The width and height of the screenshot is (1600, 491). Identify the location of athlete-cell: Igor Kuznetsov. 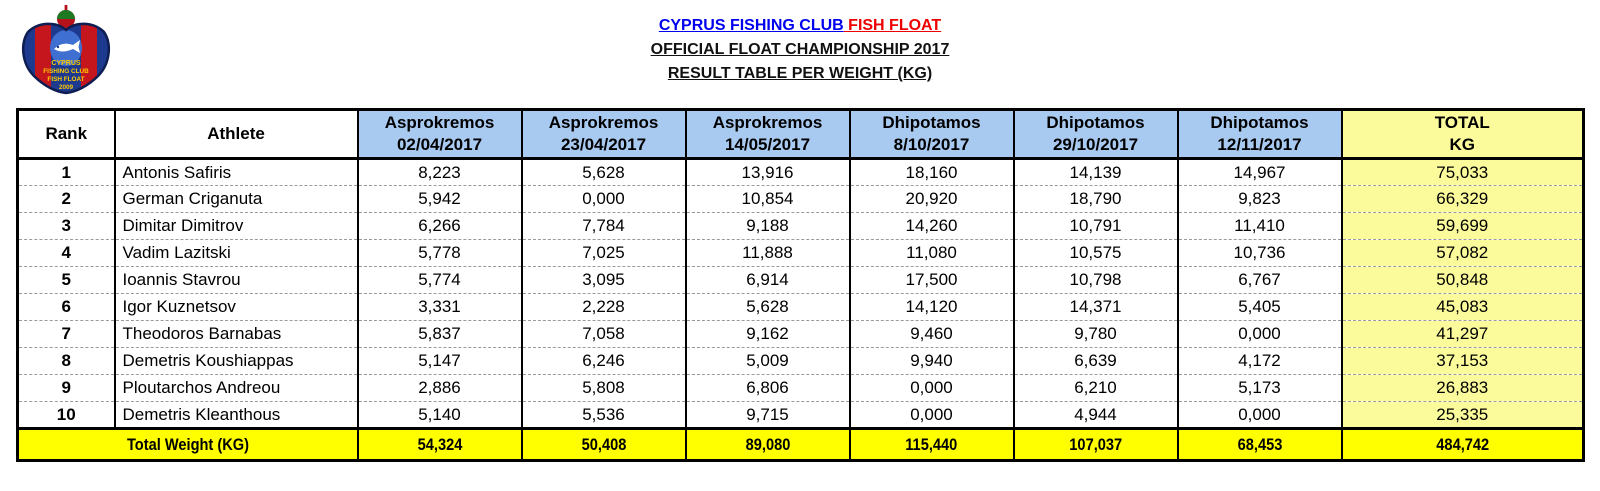
(235, 307).